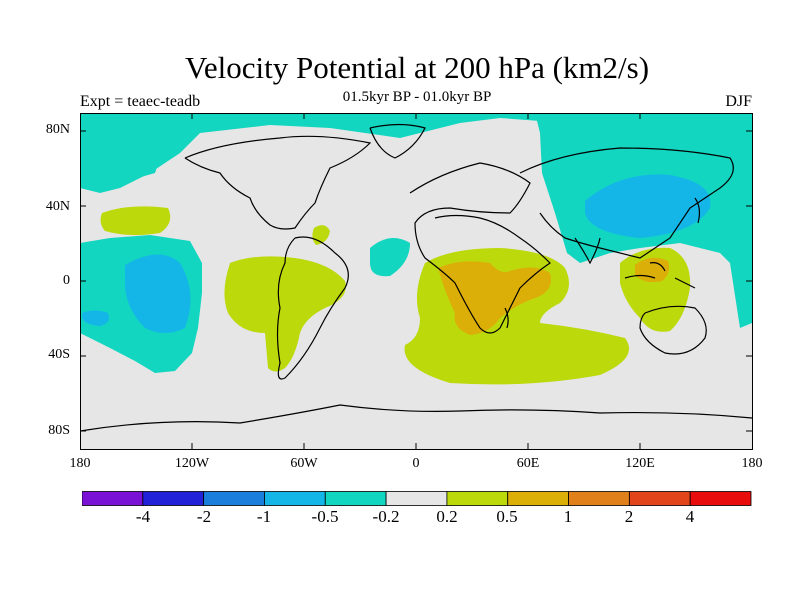 This screenshot has height=600, width=800. What do you see at coordinates (95, 318) in the screenshot?
I see `negative-core-pacific-small` at bounding box center [95, 318].